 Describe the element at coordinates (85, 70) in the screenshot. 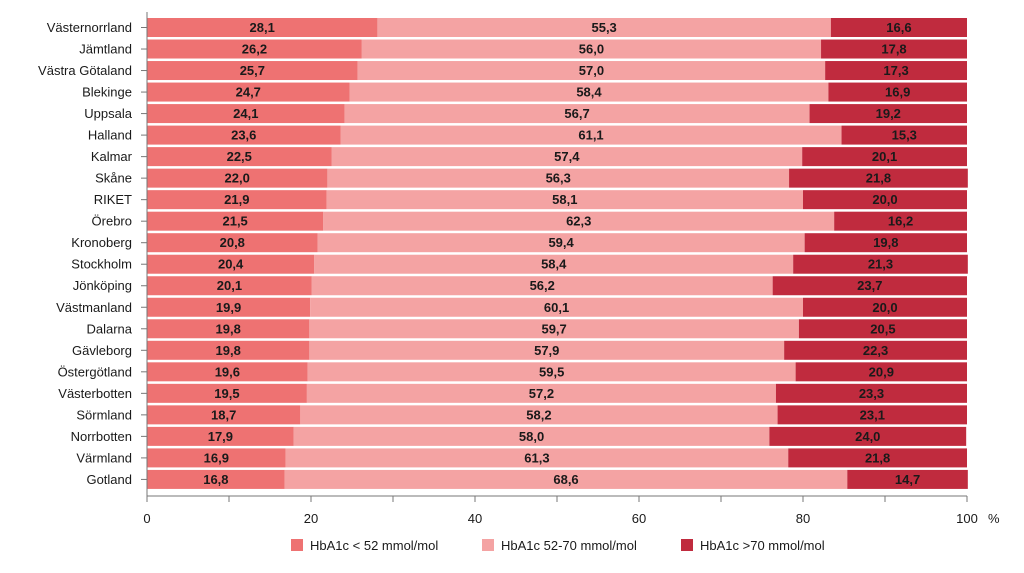

I see `category-label: Västra Götaland` at that location.